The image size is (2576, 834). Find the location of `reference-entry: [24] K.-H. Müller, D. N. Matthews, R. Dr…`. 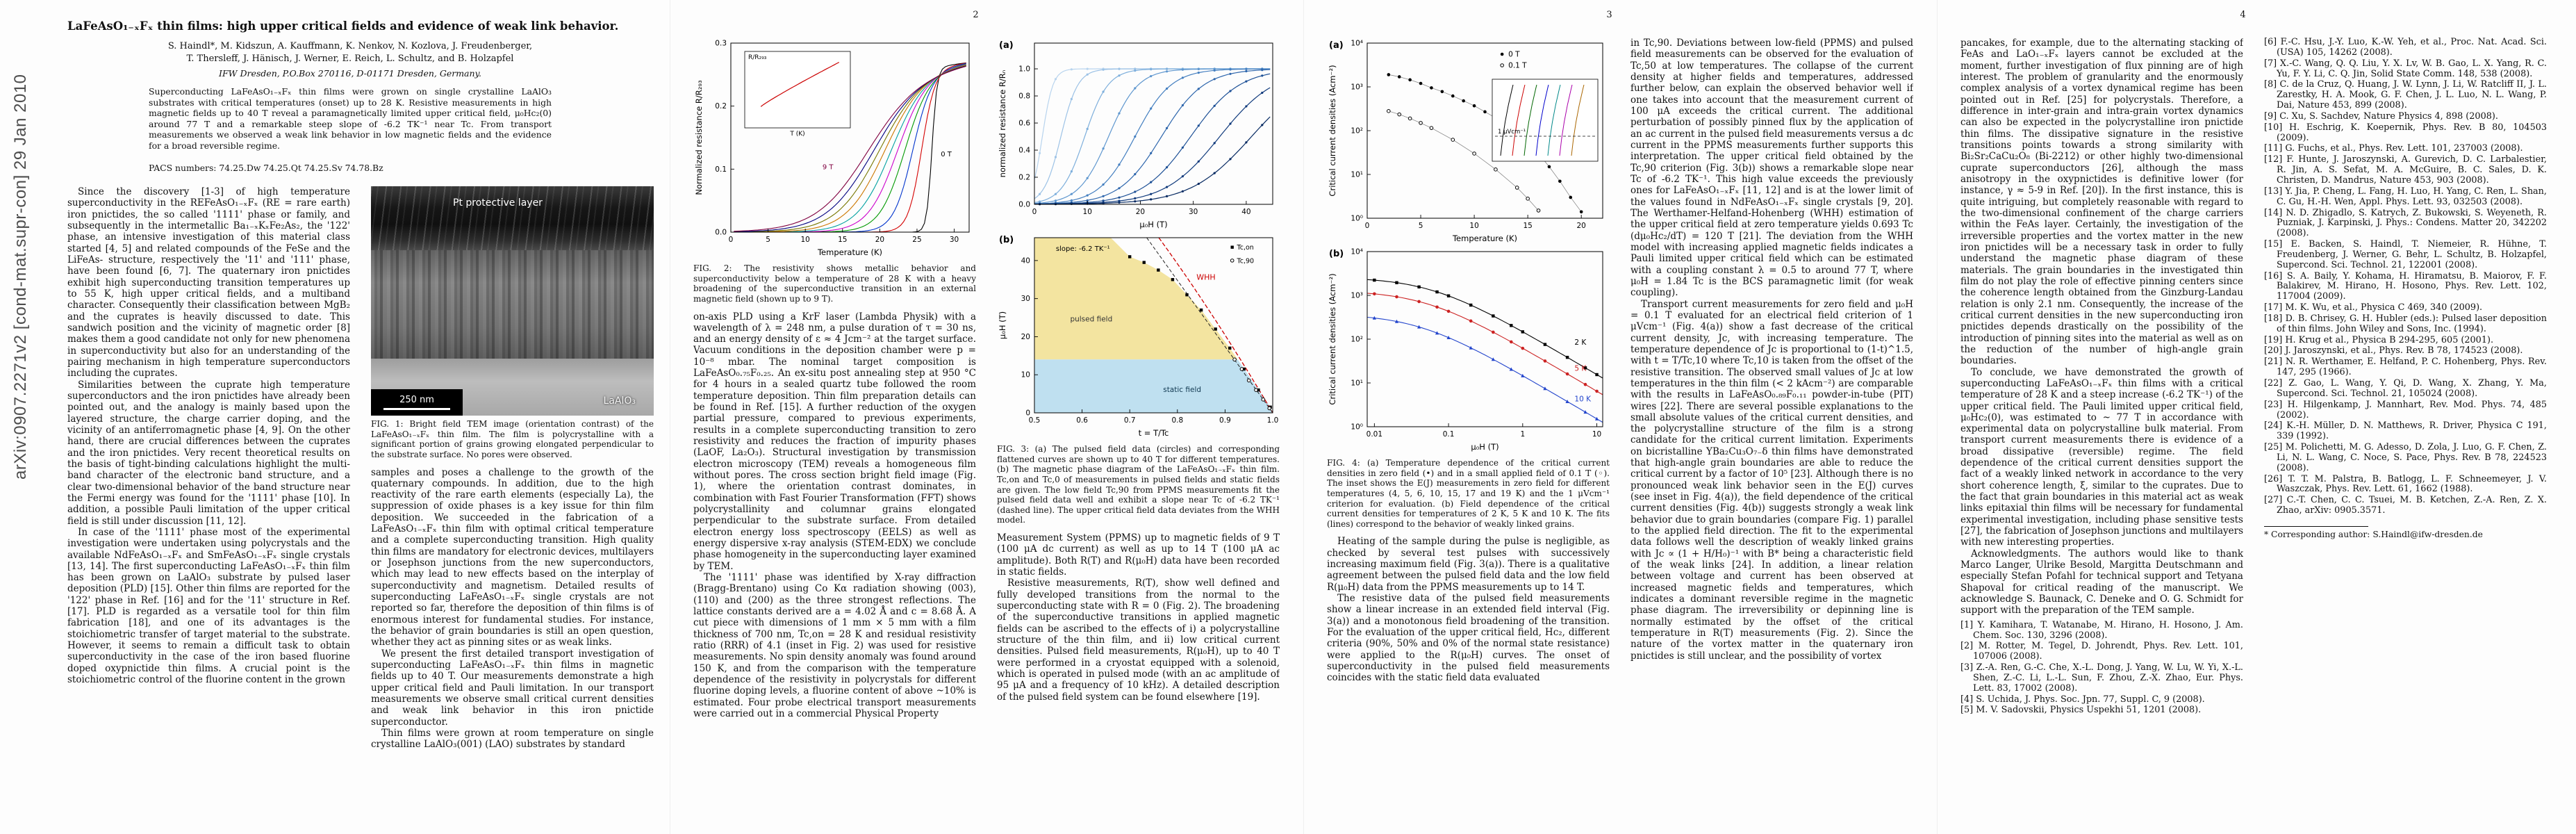

reference-entry: [24] K.-H. Müller, D. N. Matthews, R. Dr… is located at coordinates (2406, 431).